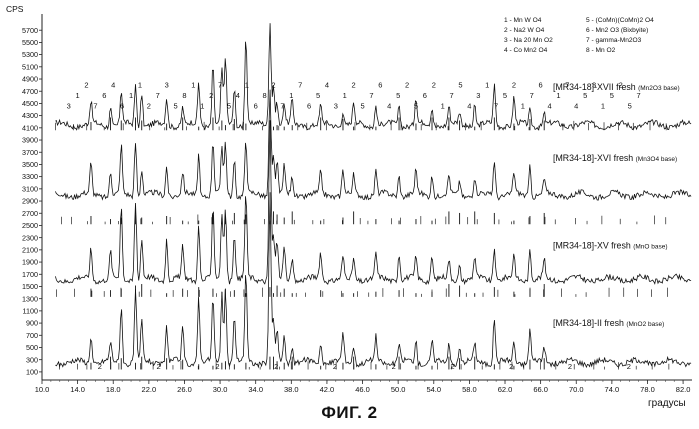 This screenshot has height=429, width=699. I want to click on legend-item: 5 - (CoMn)(CoMn)2 O4, so click(620, 20).